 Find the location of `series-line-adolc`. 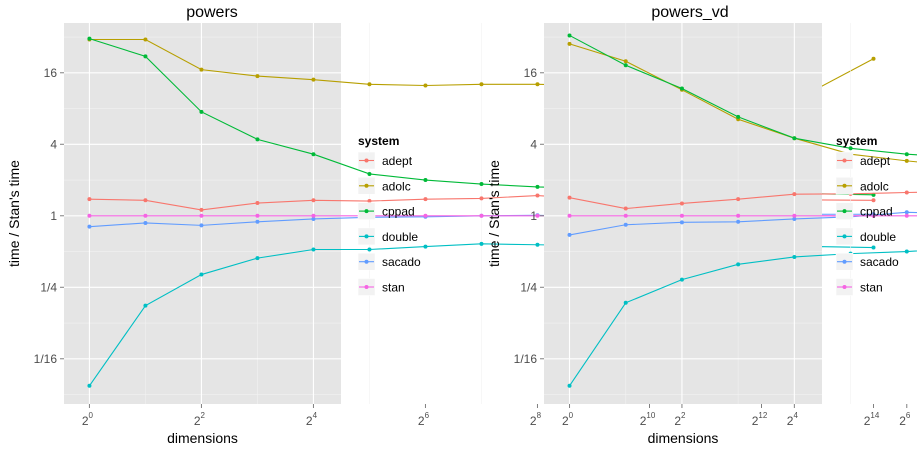

series-line-adolc is located at coordinates (743, 103).